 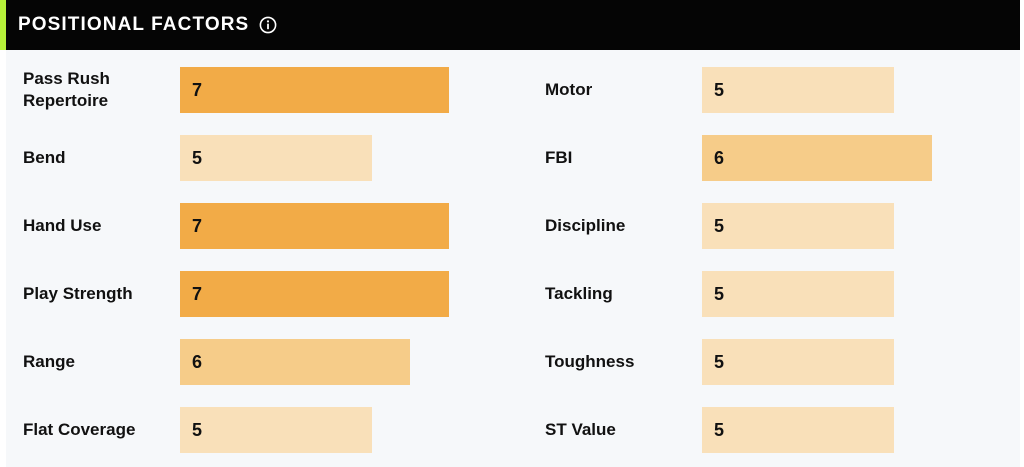 What do you see at coordinates (44, 157) in the screenshot?
I see `factor-label: Bend` at bounding box center [44, 157].